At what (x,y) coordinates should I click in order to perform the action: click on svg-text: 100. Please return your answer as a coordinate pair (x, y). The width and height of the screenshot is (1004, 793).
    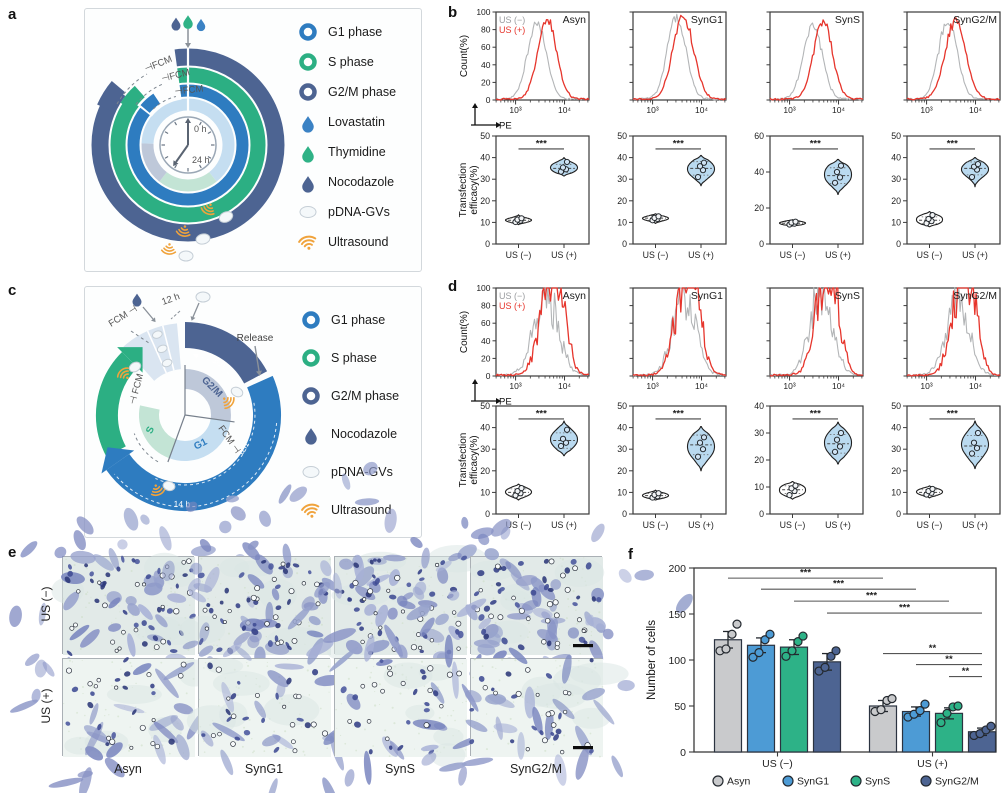
    Looking at the image, I should click on (483, 12).